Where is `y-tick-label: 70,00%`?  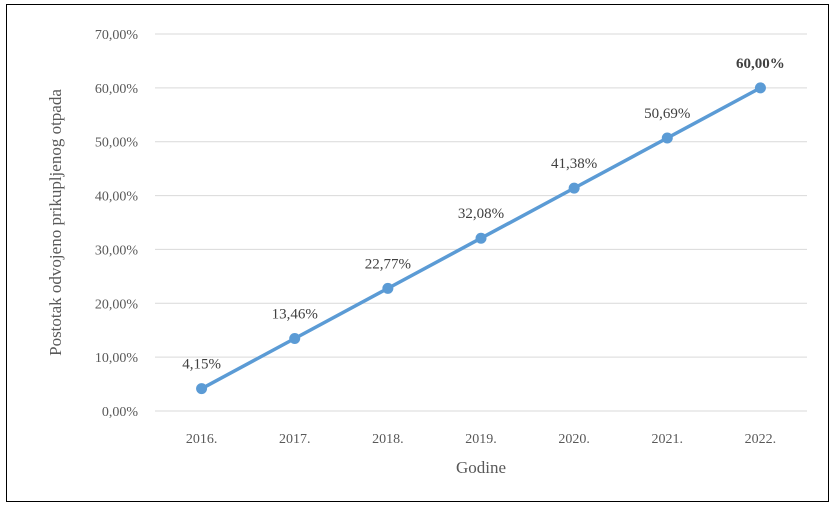 y-tick-label: 70,00% is located at coordinates (117, 35).